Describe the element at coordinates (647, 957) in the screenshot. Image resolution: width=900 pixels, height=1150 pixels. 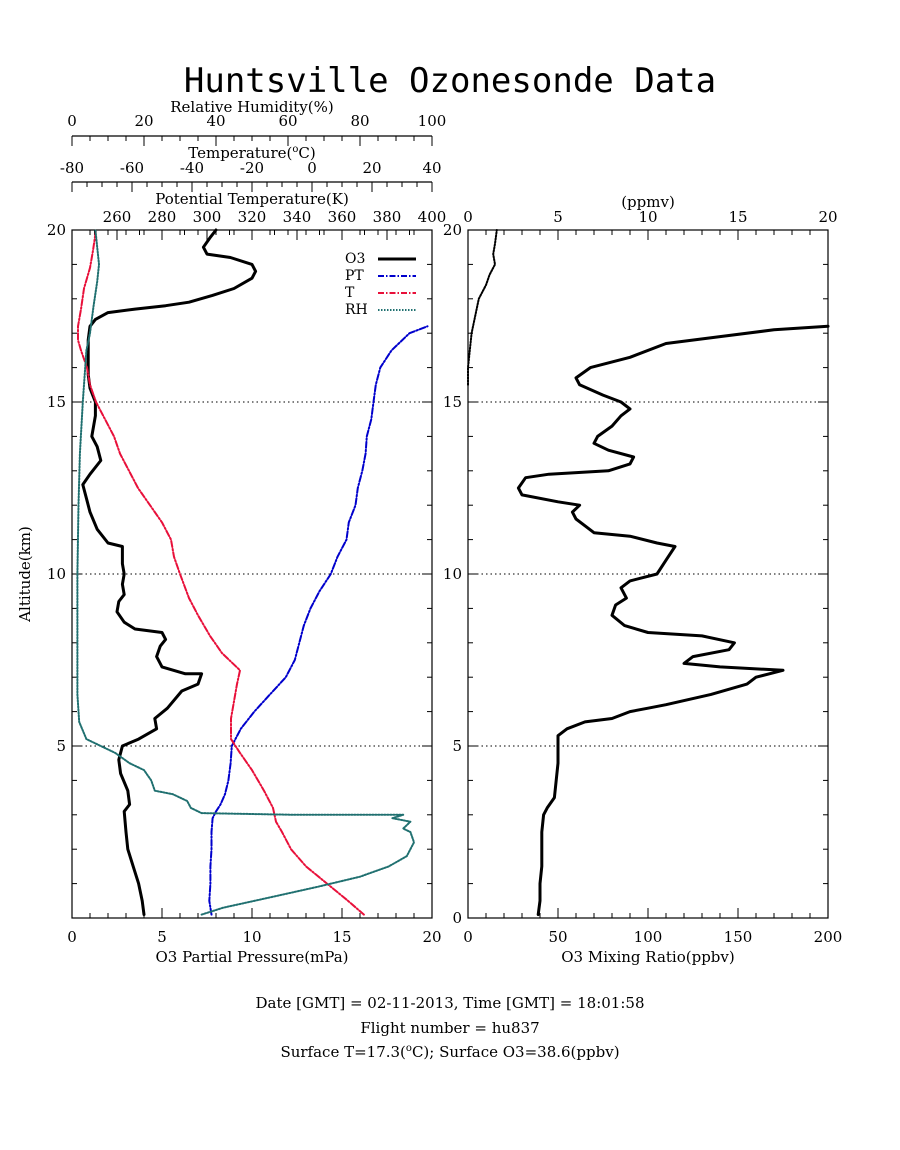
I see `right-x-axis-label: O3 Mixing Ratio(ppbv)` at that location.